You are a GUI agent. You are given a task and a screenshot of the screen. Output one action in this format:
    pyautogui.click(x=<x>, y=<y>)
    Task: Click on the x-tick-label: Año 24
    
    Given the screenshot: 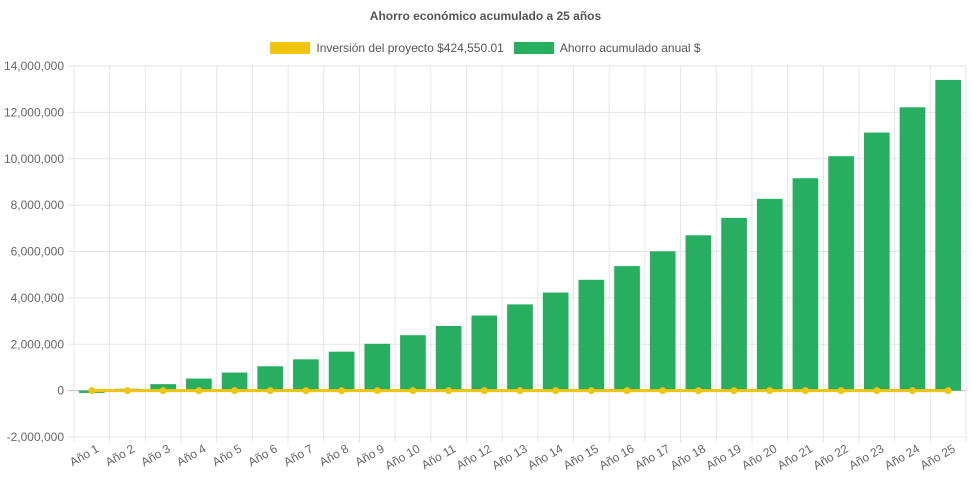 What is the action you would take?
    pyautogui.click(x=902, y=456)
    